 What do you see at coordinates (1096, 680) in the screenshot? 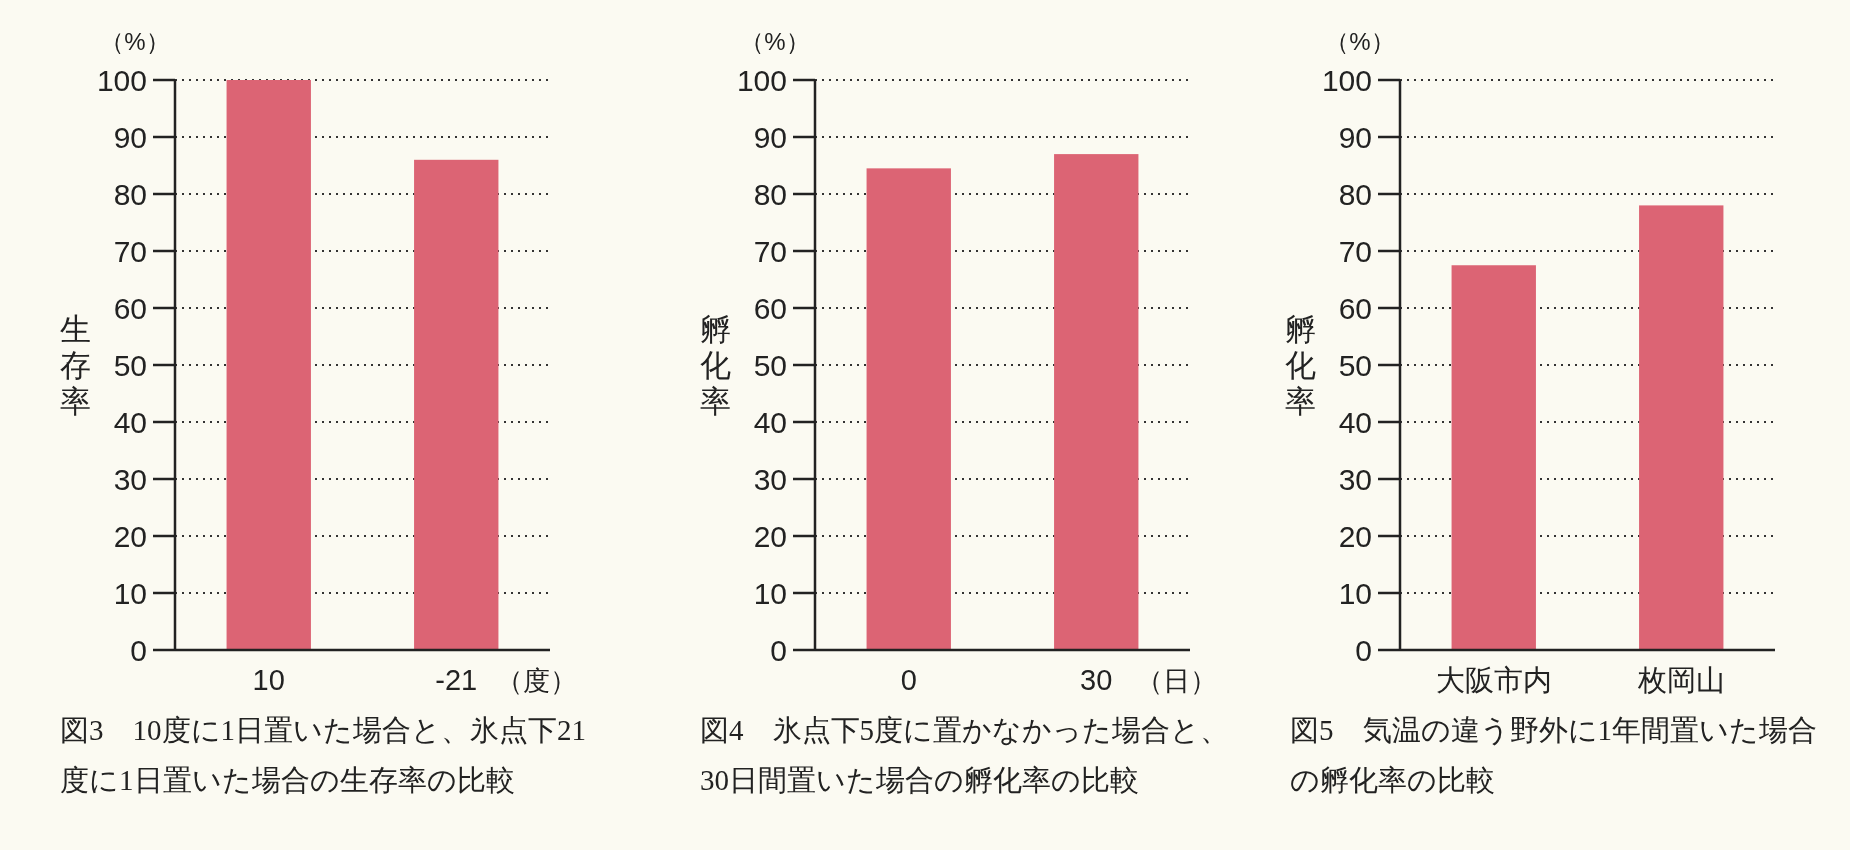
I see `x-tick-label: 30` at bounding box center [1096, 680].